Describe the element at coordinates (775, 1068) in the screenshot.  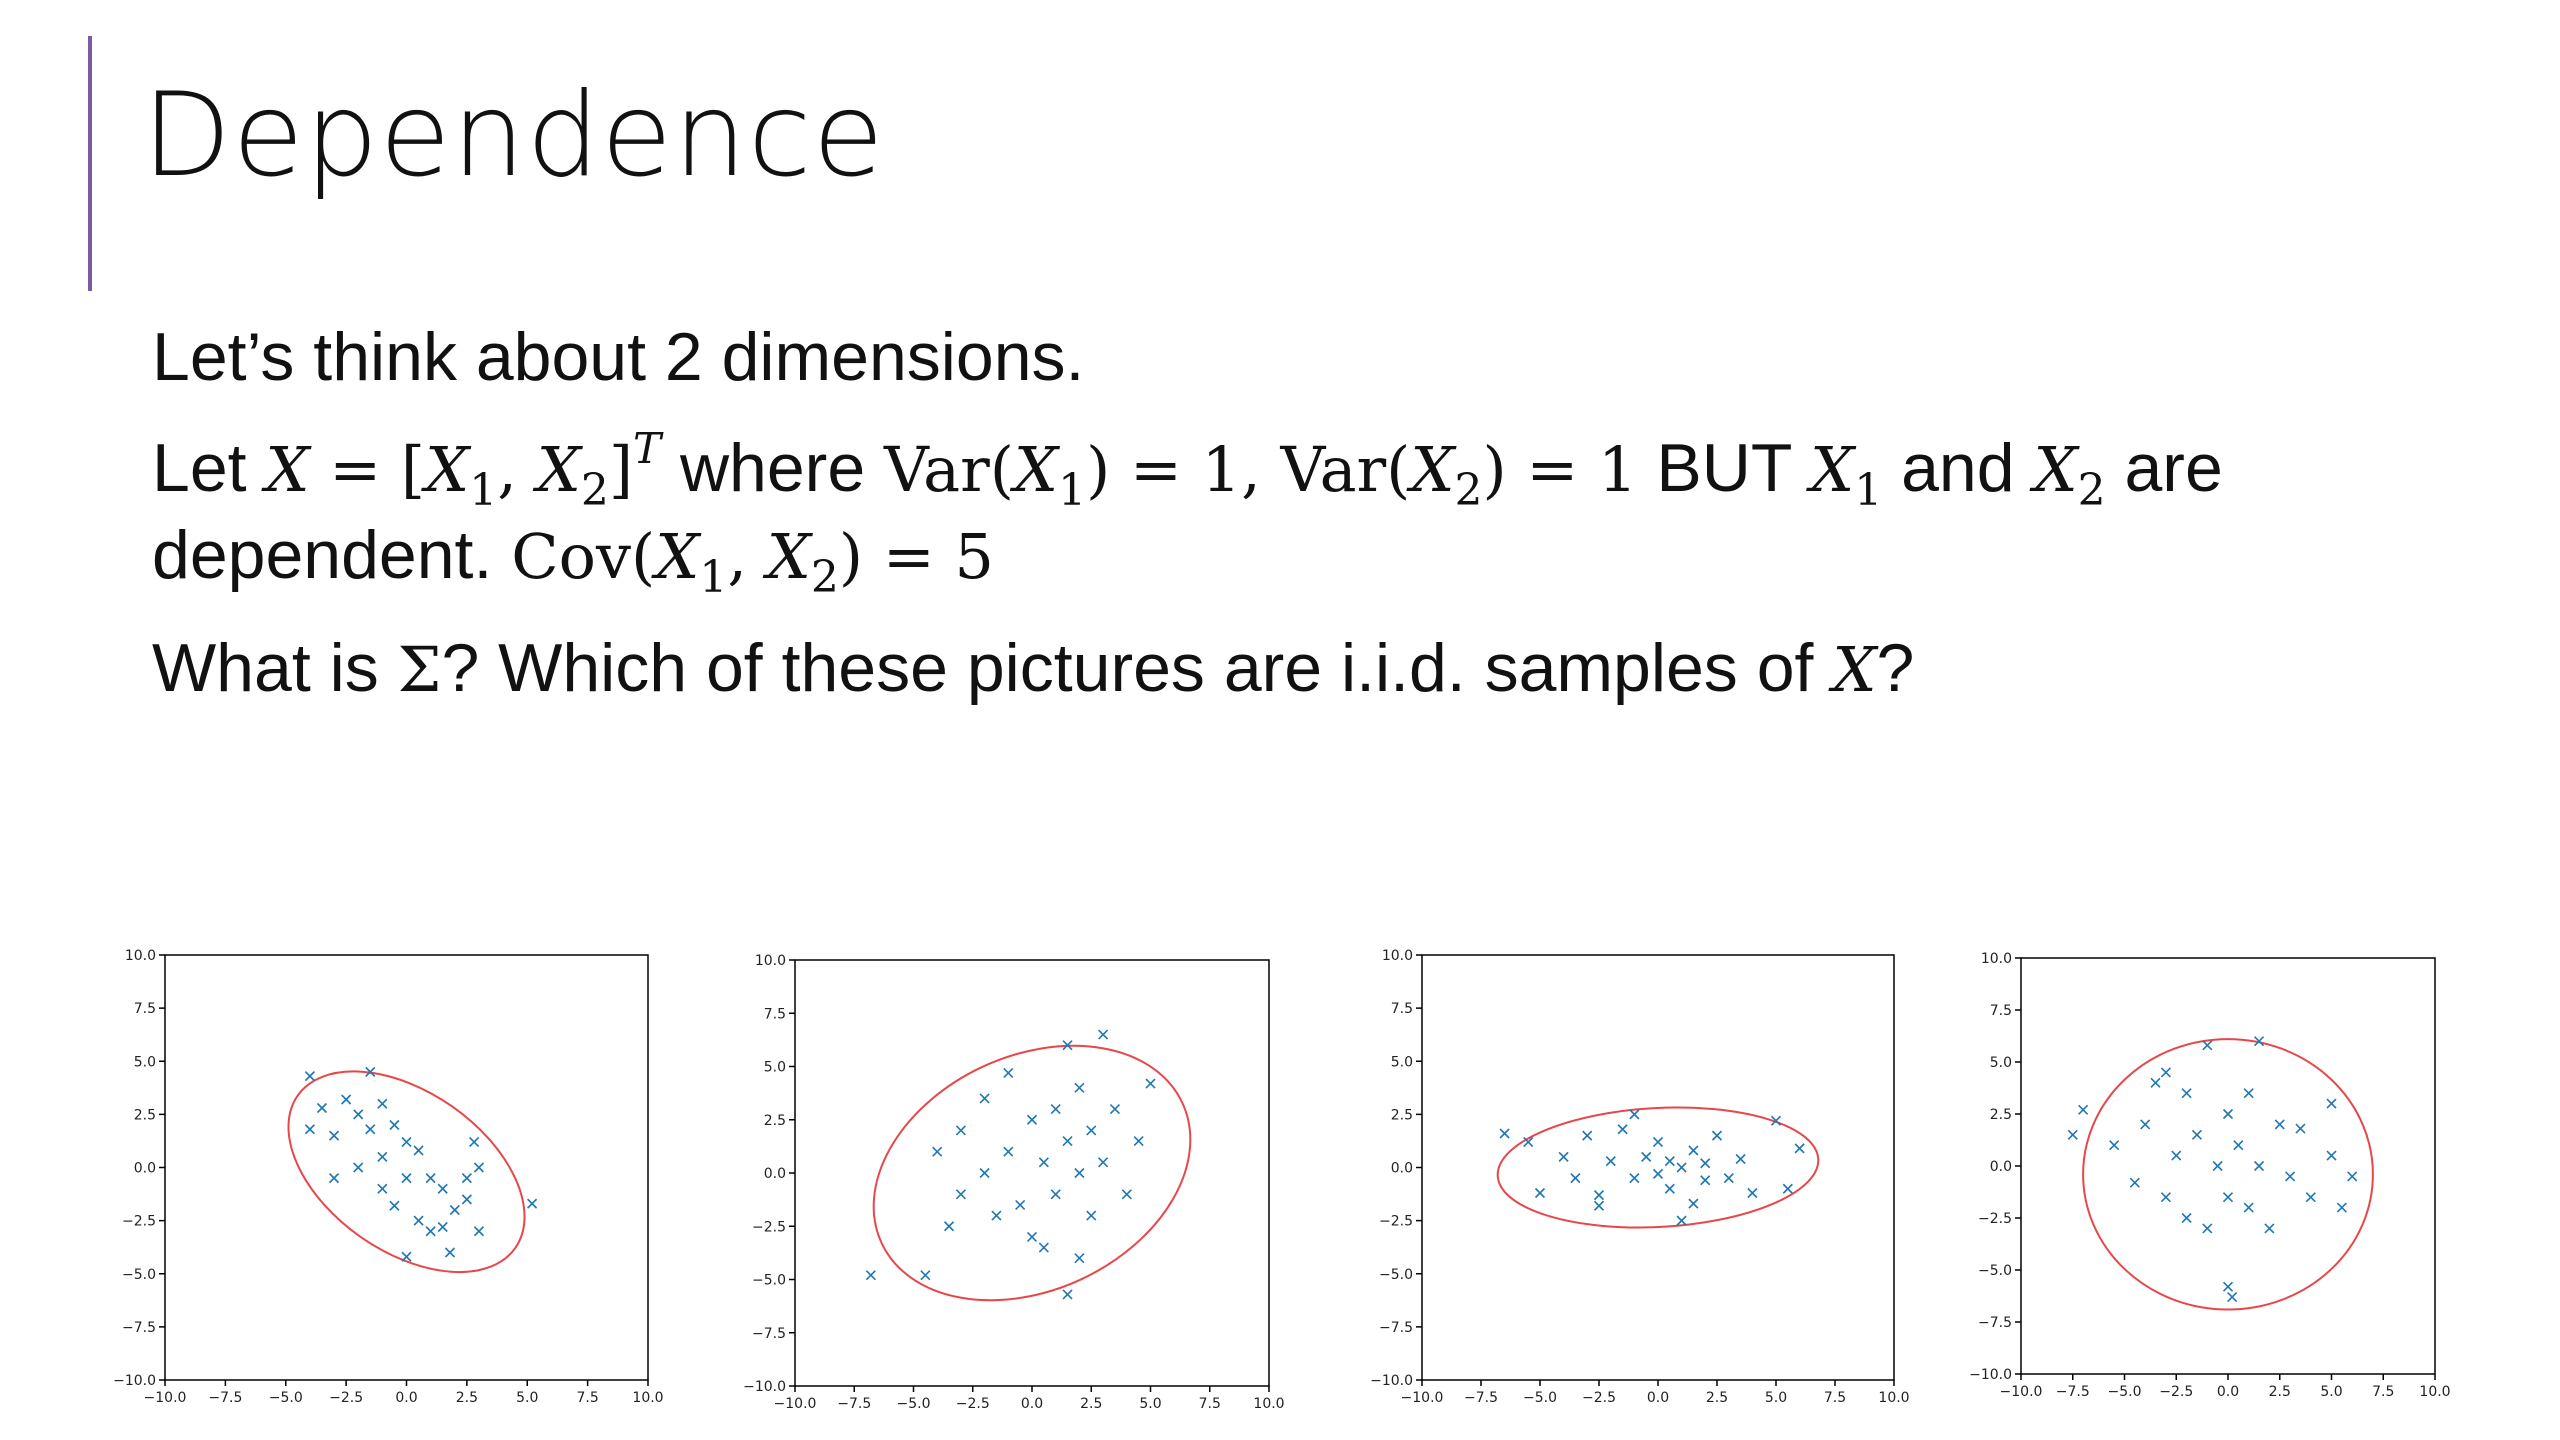
I see `y-tick-label: 5.0` at that location.